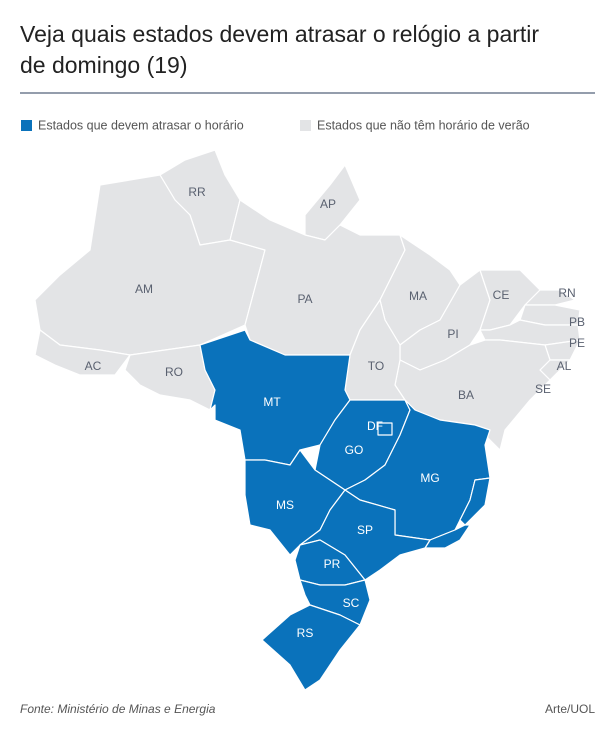  What do you see at coordinates (118, 709) in the screenshot?
I see `source: Fonte: Ministério de Minas e Energia` at bounding box center [118, 709].